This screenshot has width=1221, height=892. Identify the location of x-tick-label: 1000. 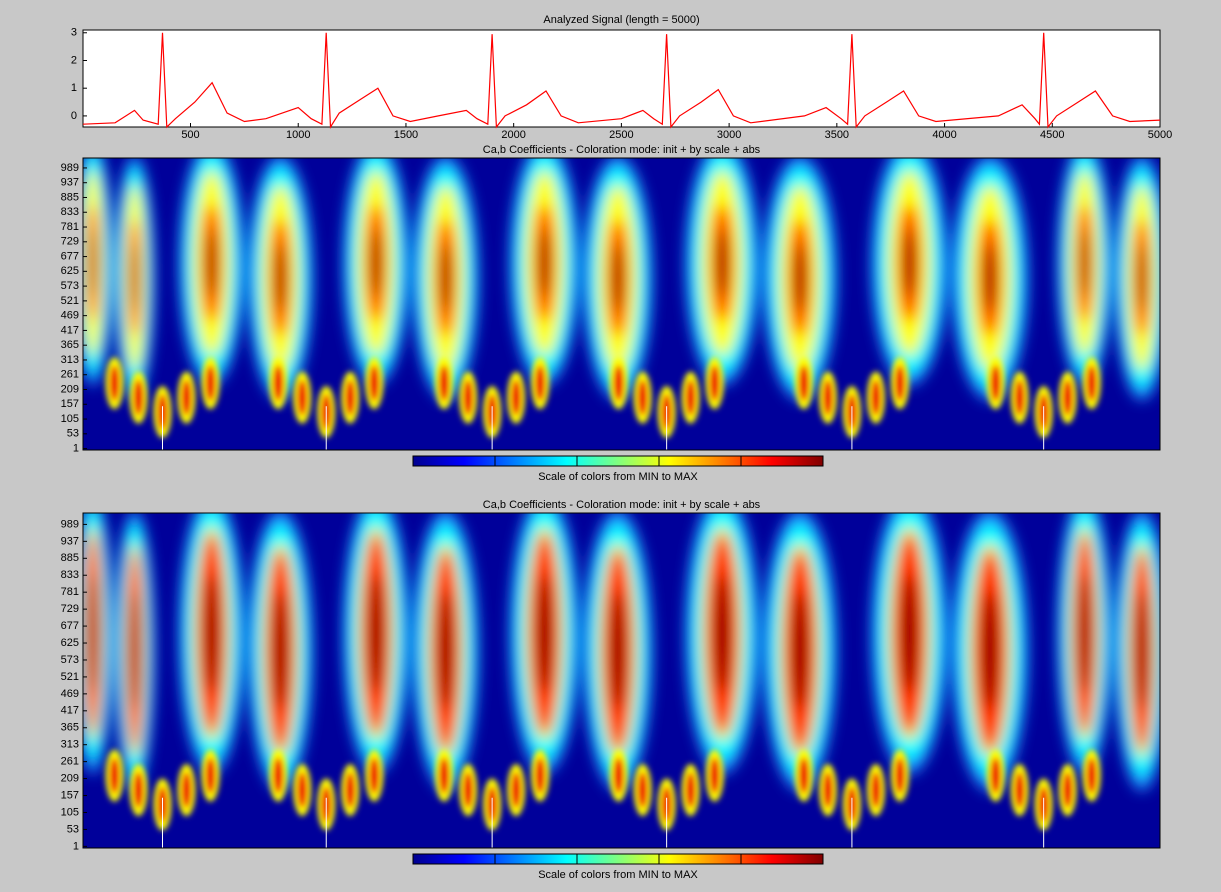
(298, 135).